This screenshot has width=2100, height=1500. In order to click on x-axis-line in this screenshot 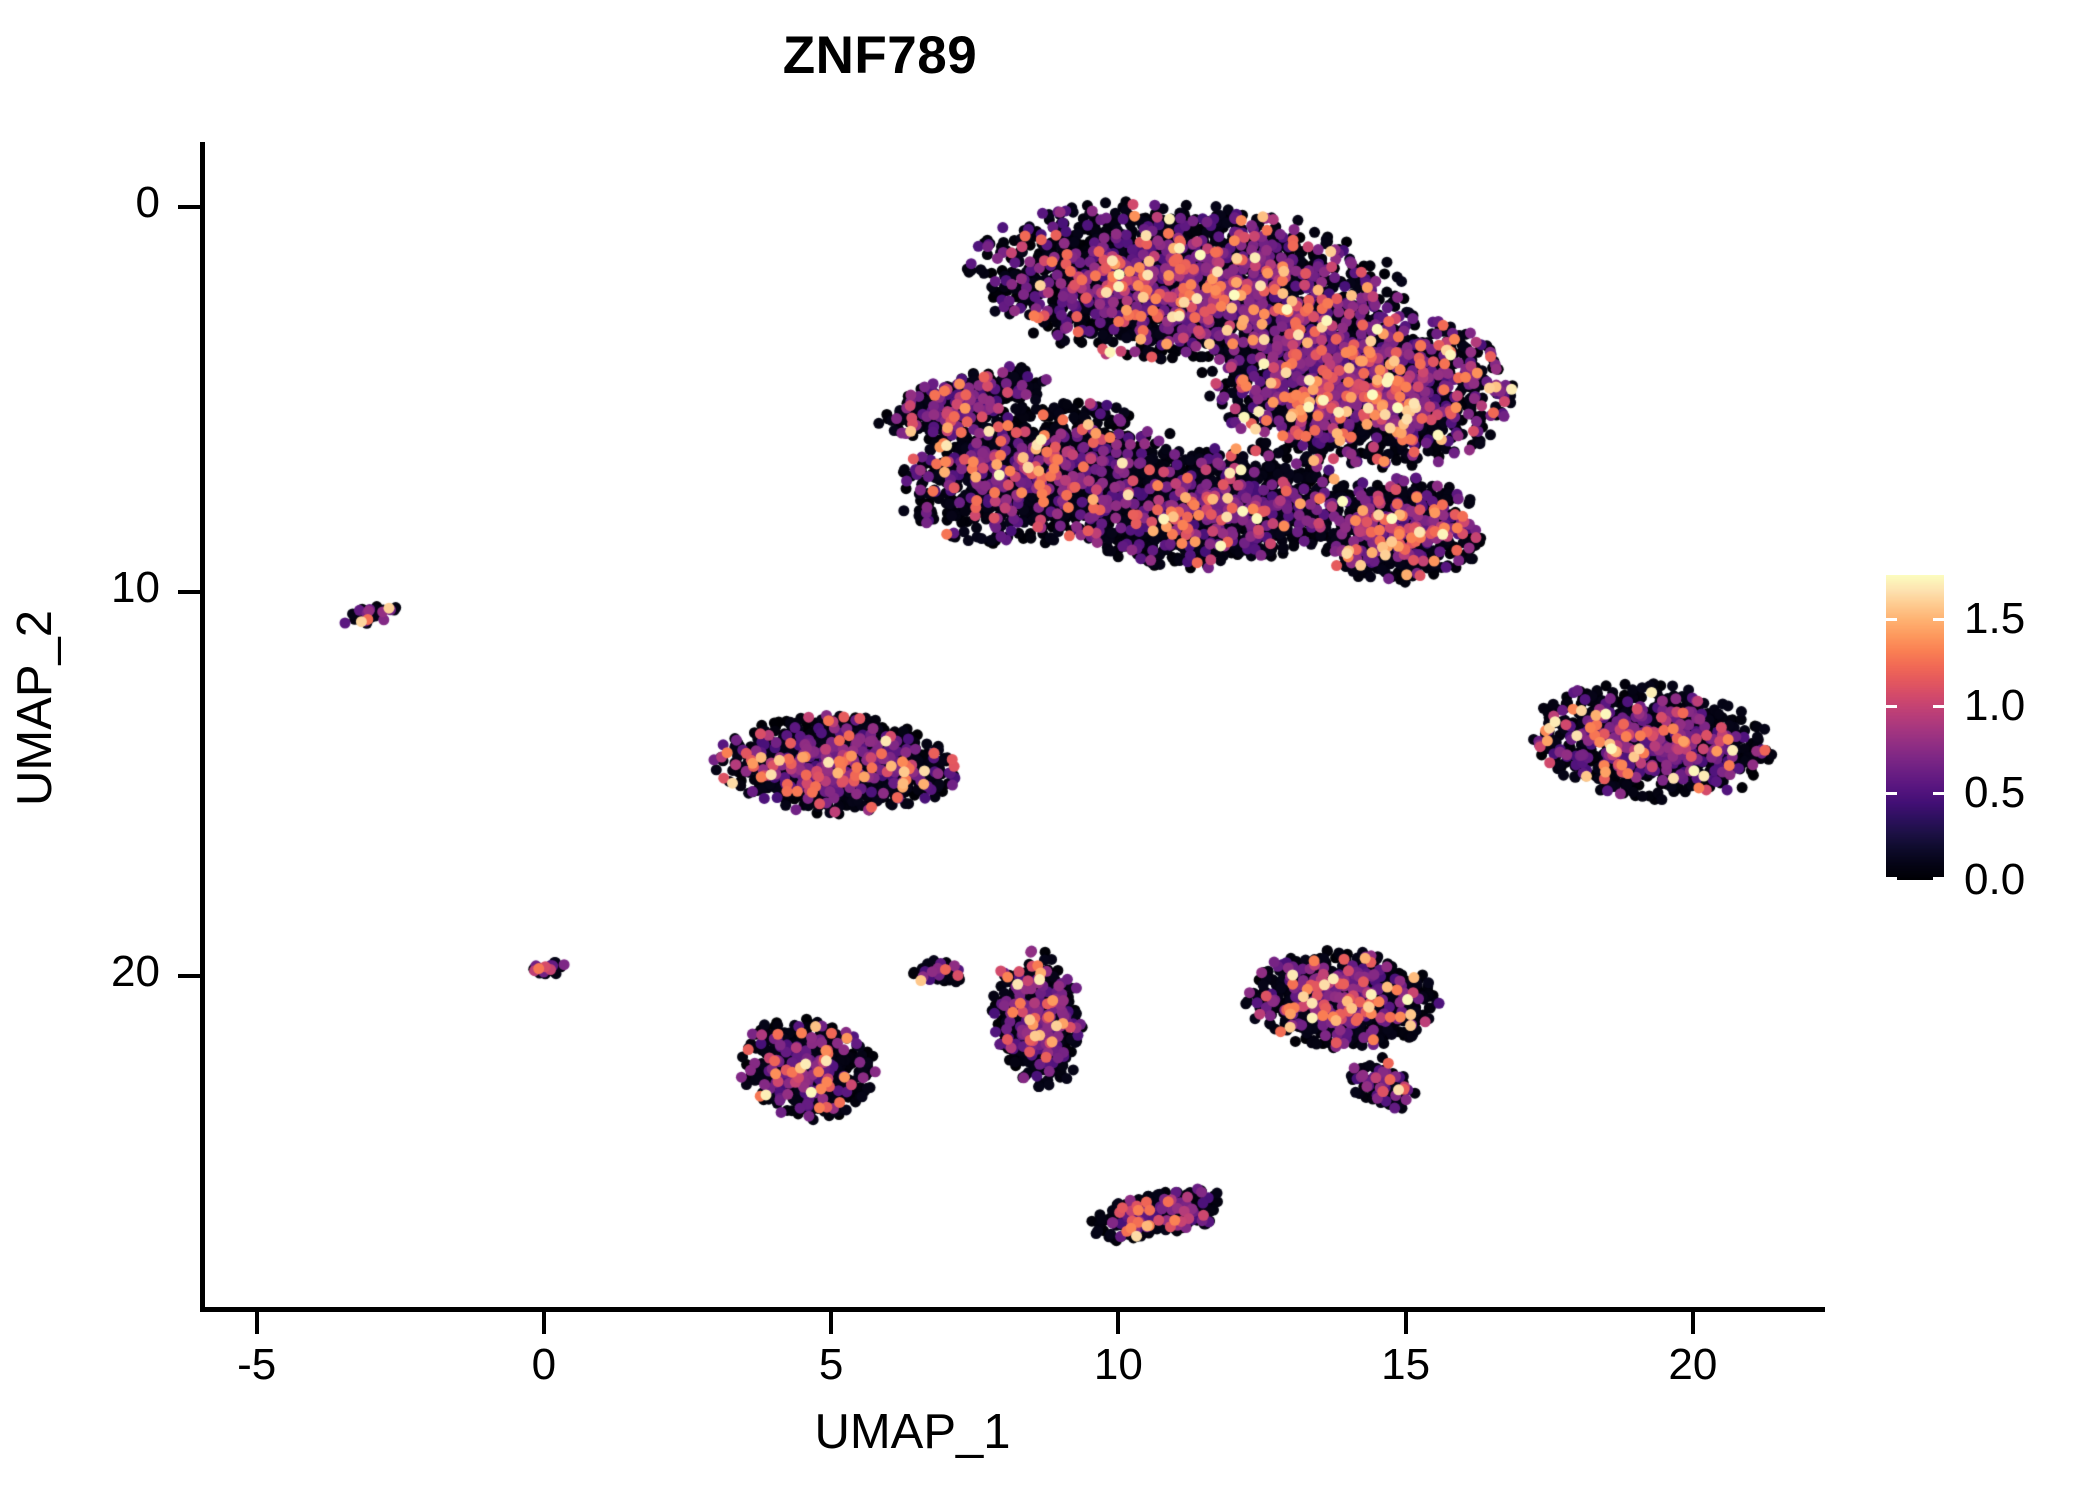, I will do `click(1012, 1309)`.